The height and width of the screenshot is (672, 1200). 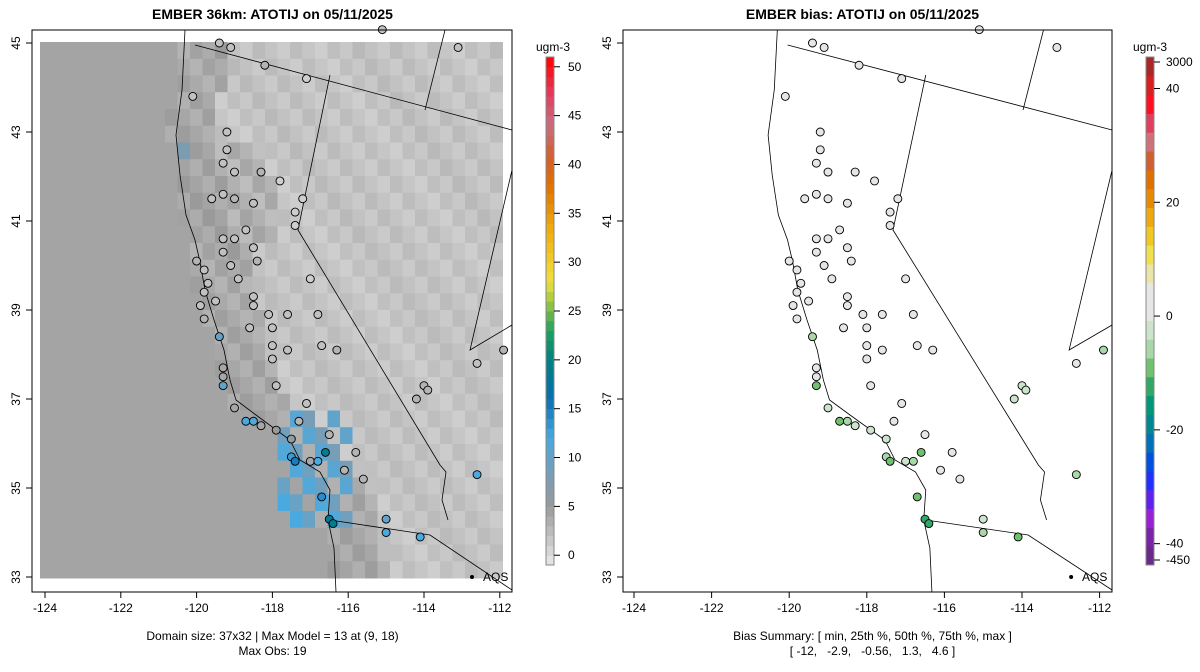 What do you see at coordinates (491, 260) in the screenshot?
I see `boundary-line` at bounding box center [491, 260].